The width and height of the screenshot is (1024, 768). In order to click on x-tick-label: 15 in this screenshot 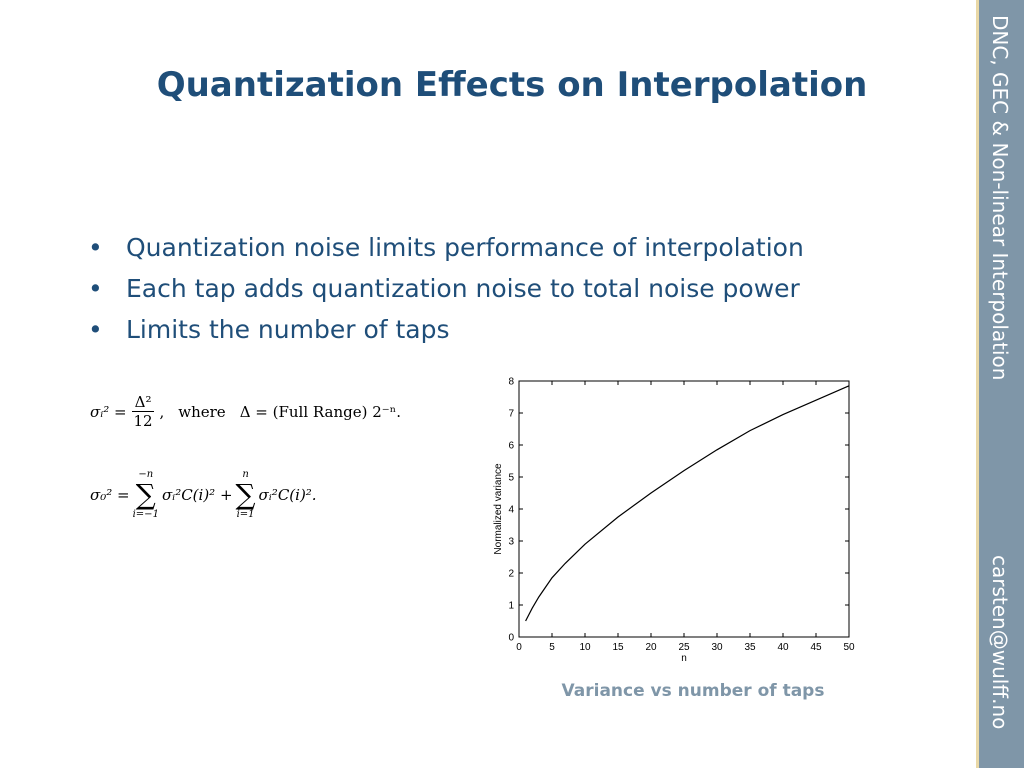, I will do `click(618, 647)`.